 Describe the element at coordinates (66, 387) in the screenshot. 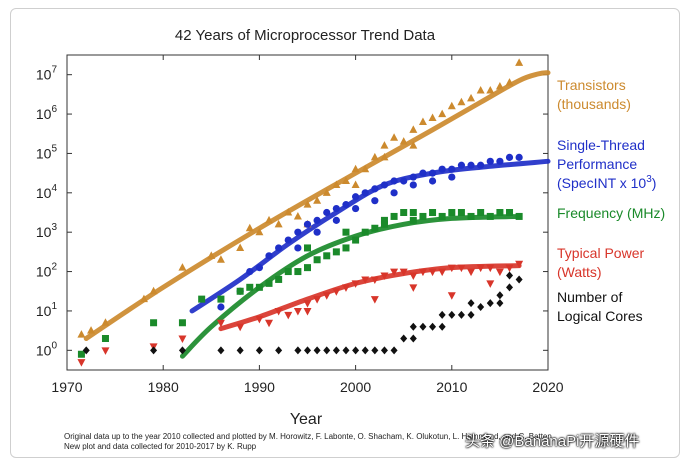

I see `x-tick-label: 1970` at that location.